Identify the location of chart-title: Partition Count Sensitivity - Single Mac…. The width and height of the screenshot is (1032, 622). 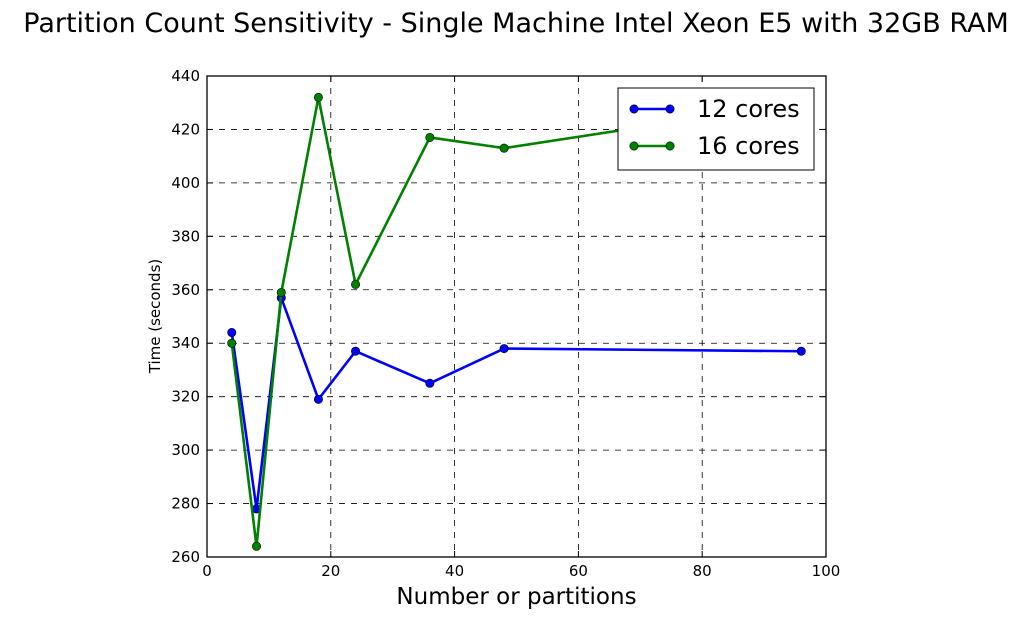
(516, 23).